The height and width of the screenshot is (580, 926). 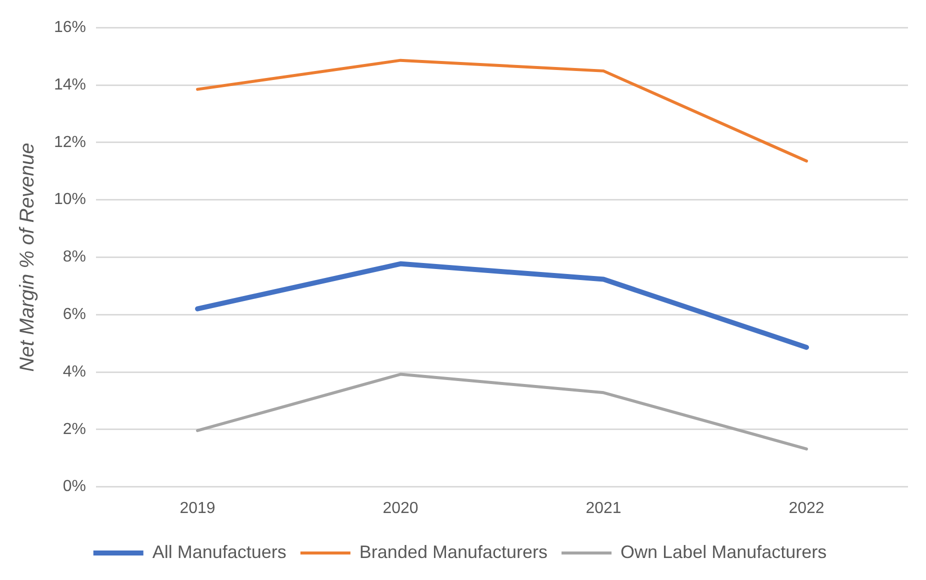 What do you see at coordinates (70, 85) in the screenshot?
I see `y-tick-label: 14%` at bounding box center [70, 85].